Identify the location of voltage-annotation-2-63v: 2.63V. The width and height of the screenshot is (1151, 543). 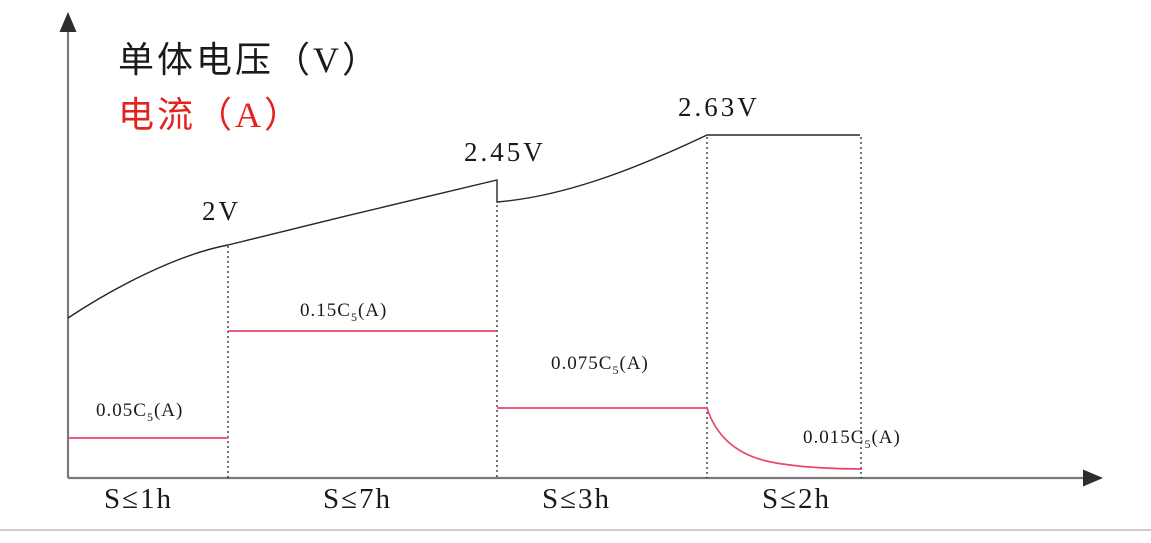
(719, 107).